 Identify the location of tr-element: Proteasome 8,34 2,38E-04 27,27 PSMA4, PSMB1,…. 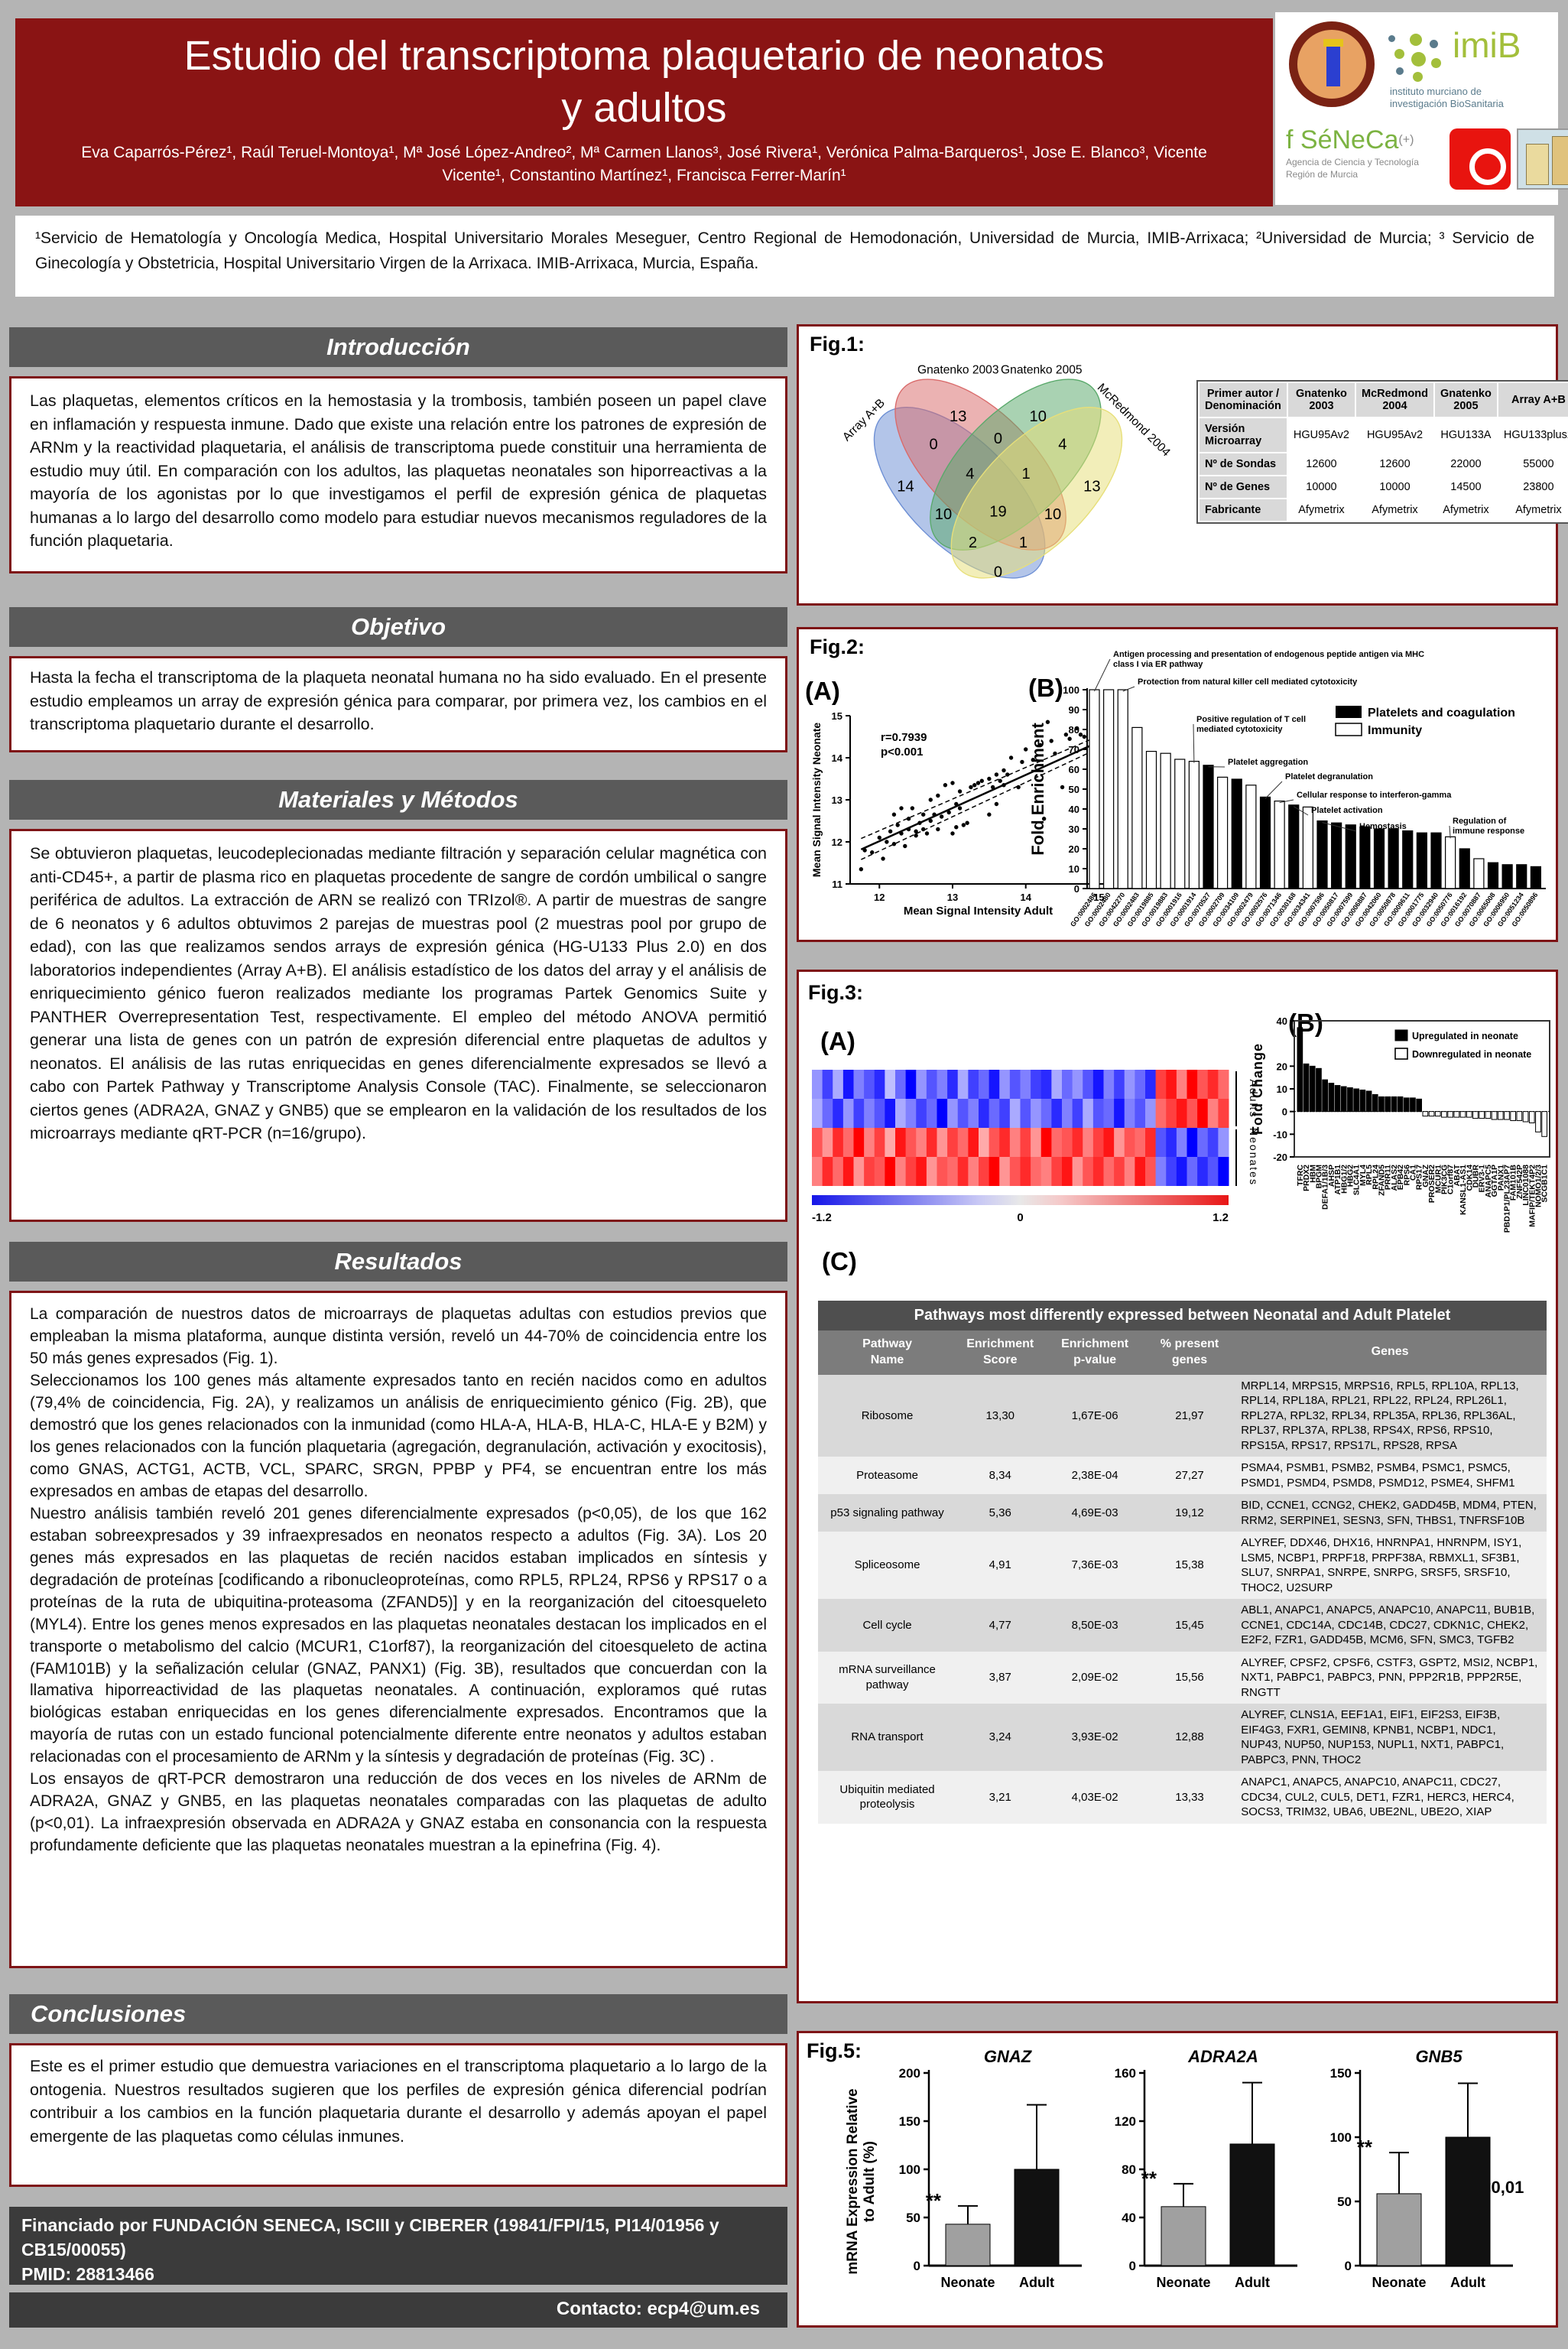
(1182, 1476).